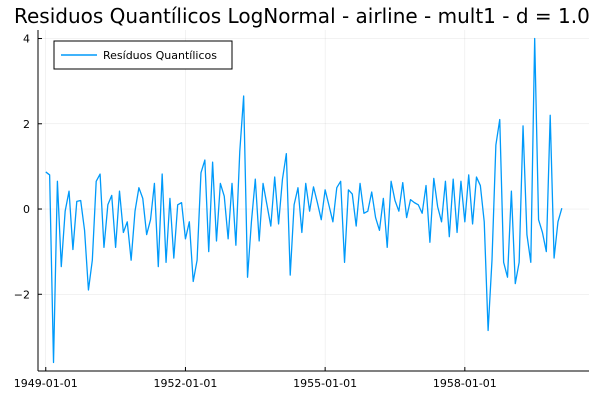 The width and height of the screenshot is (600, 400). What do you see at coordinates (26, 39) in the screenshot?
I see `y-tick-label: 4` at bounding box center [26, 39].